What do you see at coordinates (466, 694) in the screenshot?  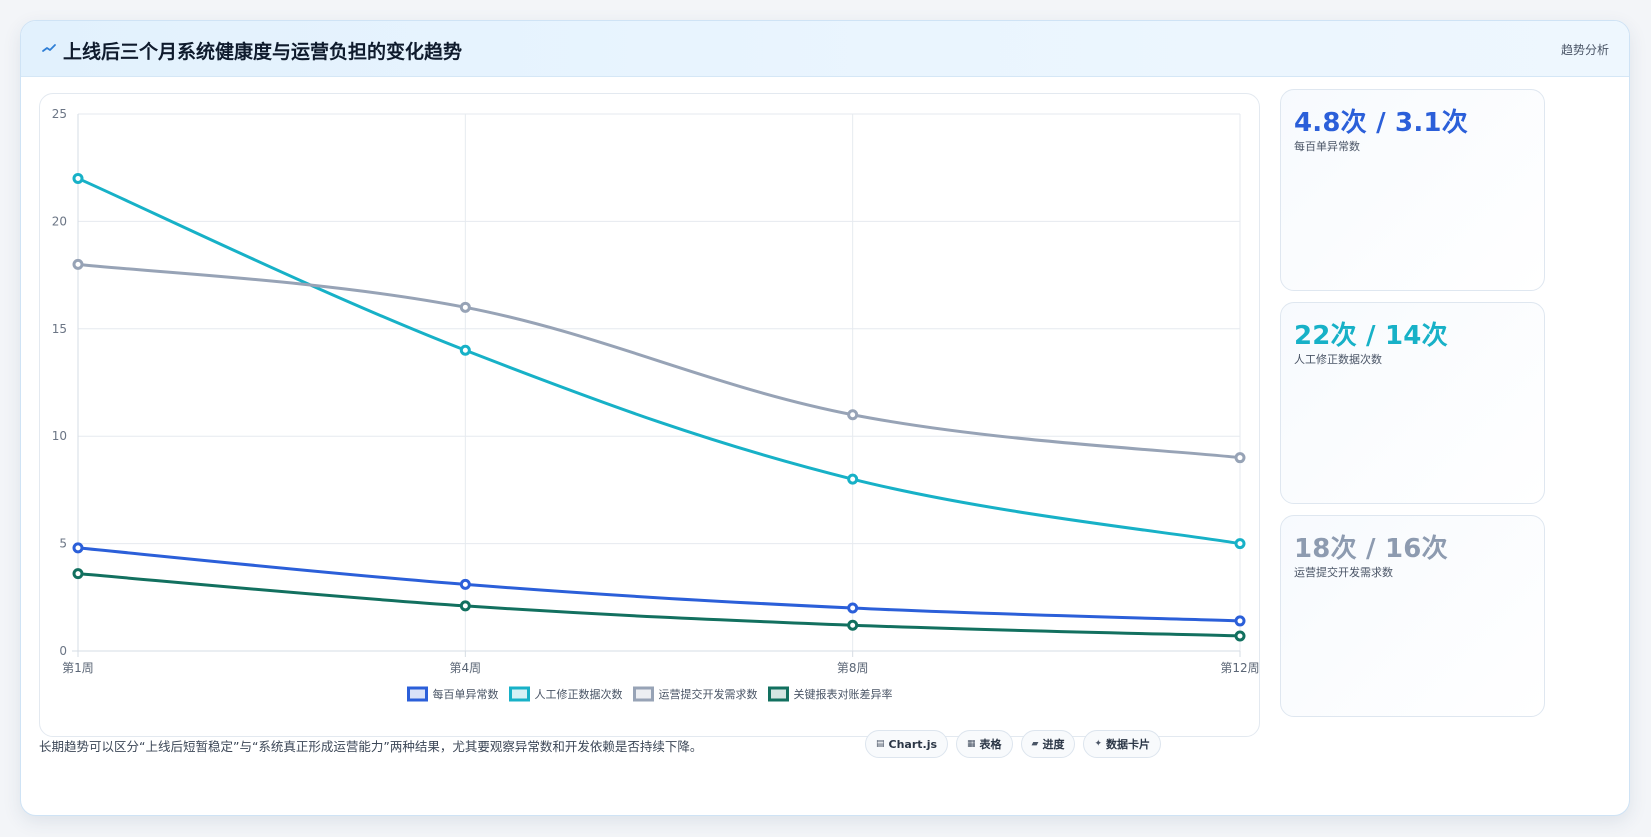 I see `legend-label: 每百单异常数` at bounding box center [466, 694].